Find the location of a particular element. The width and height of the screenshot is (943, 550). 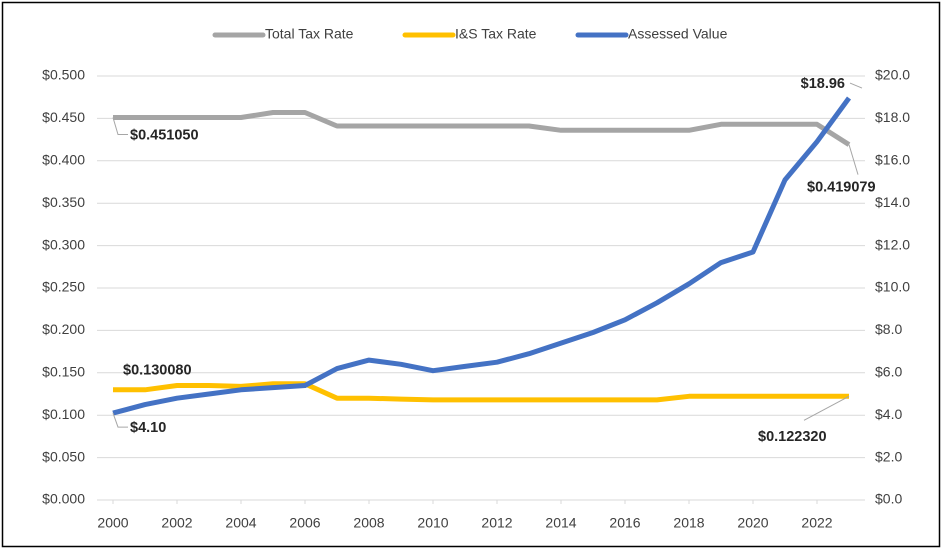

y-tick-label: $0.000 is located at coordinates (63, 499).